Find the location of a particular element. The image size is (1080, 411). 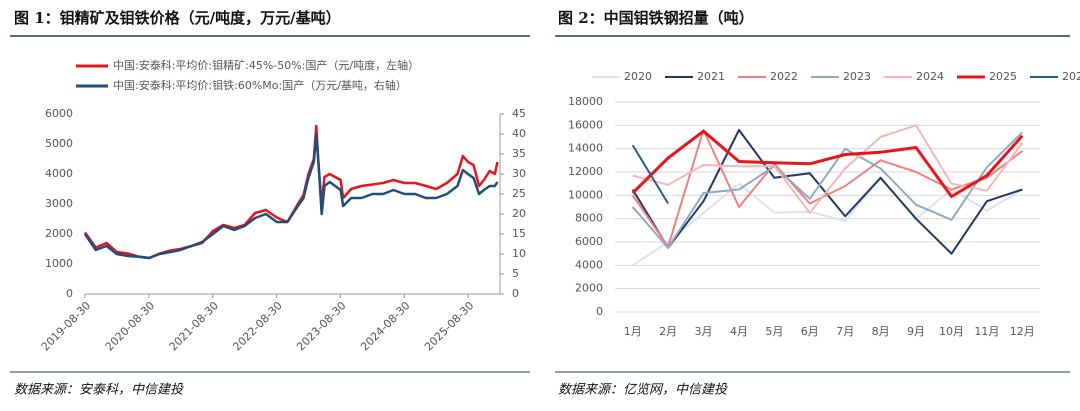

y2-tick-label: 15 is located at coordinates (519, 233).